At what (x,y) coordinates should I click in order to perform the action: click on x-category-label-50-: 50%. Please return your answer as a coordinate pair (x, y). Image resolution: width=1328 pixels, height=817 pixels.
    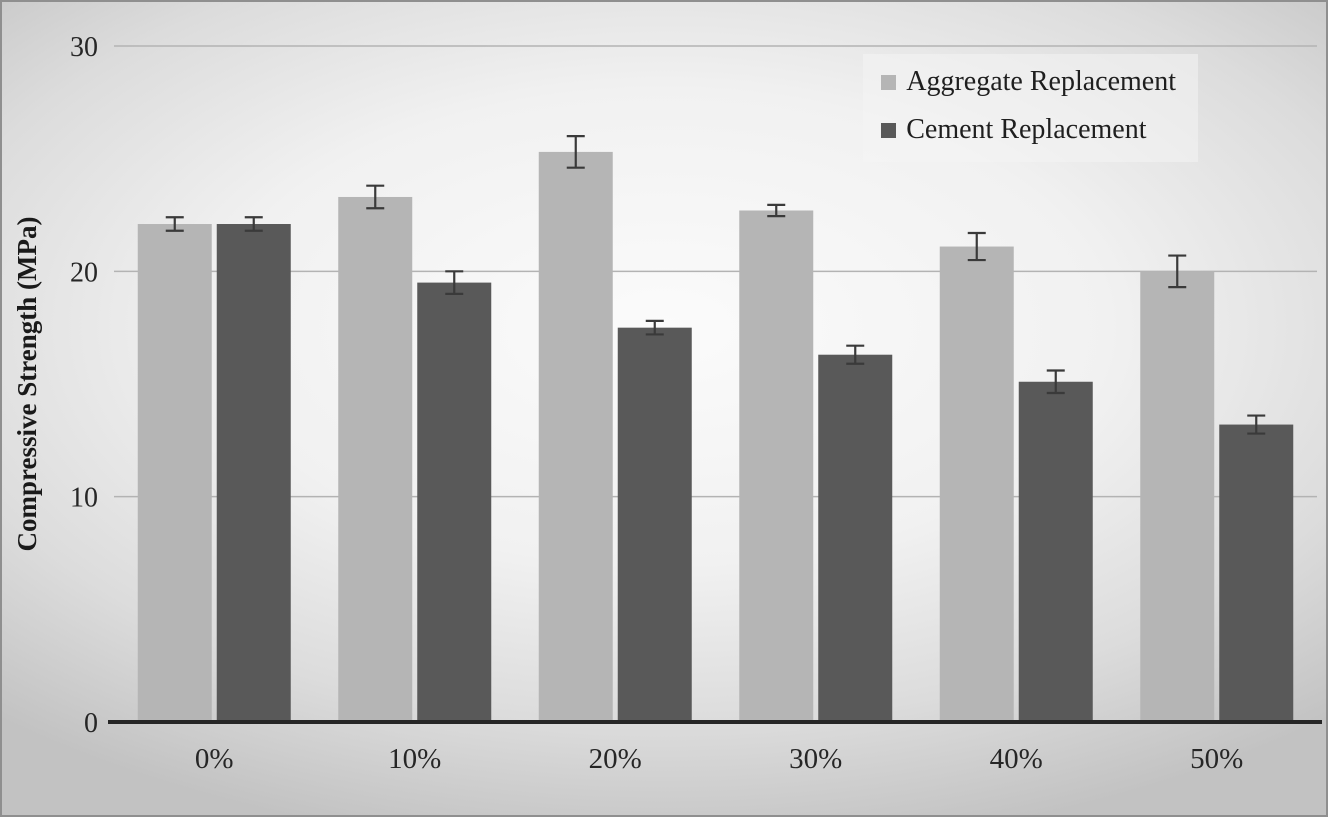
    Looking at the image, I should click on (1216, 759).